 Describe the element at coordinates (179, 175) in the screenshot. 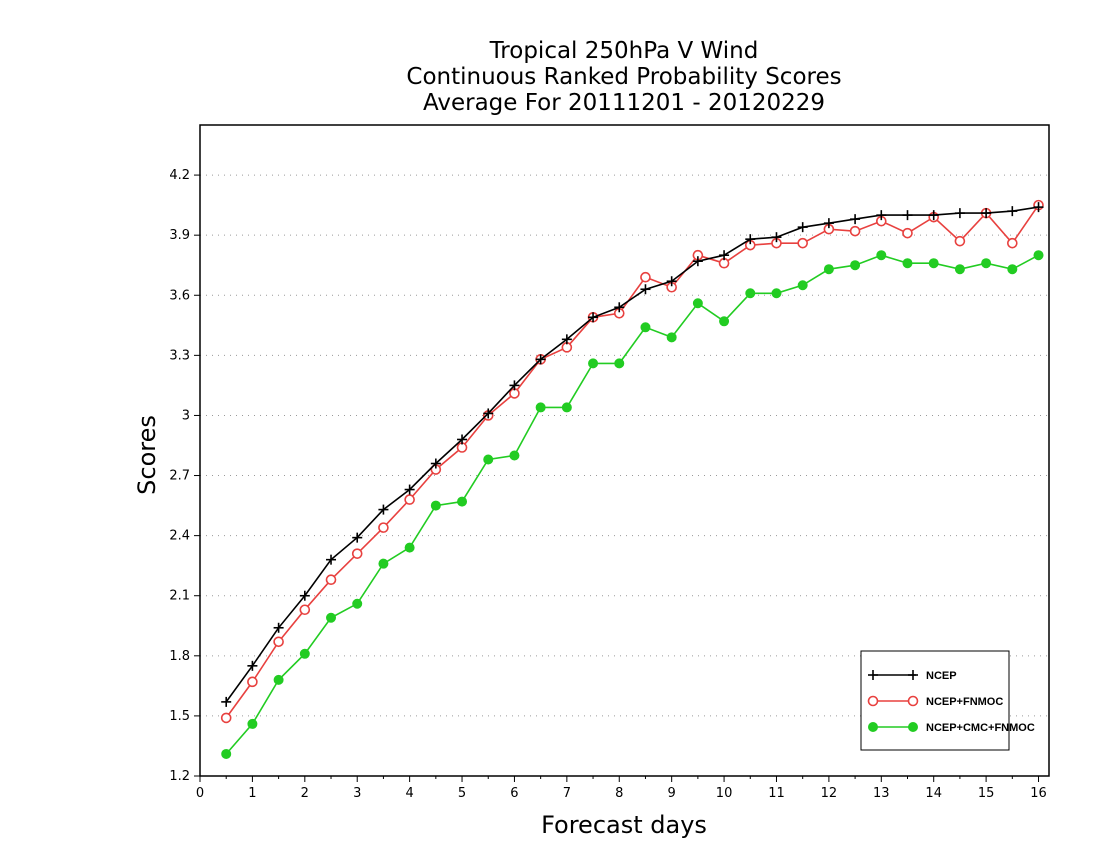

I see `y-tick-label: 4.2` at that location.